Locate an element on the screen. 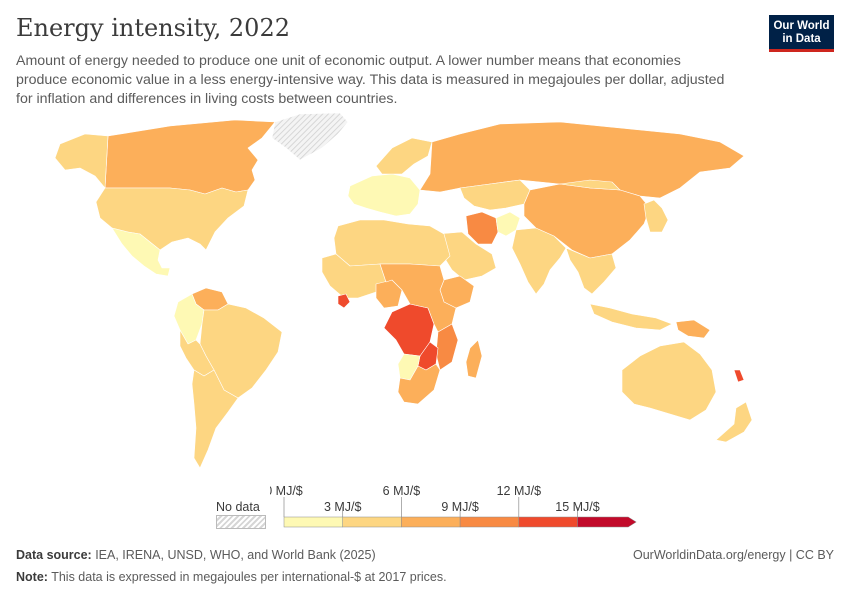 This screenshot has height=600, width=850. region-alaska is located at coordinates (81, 161).